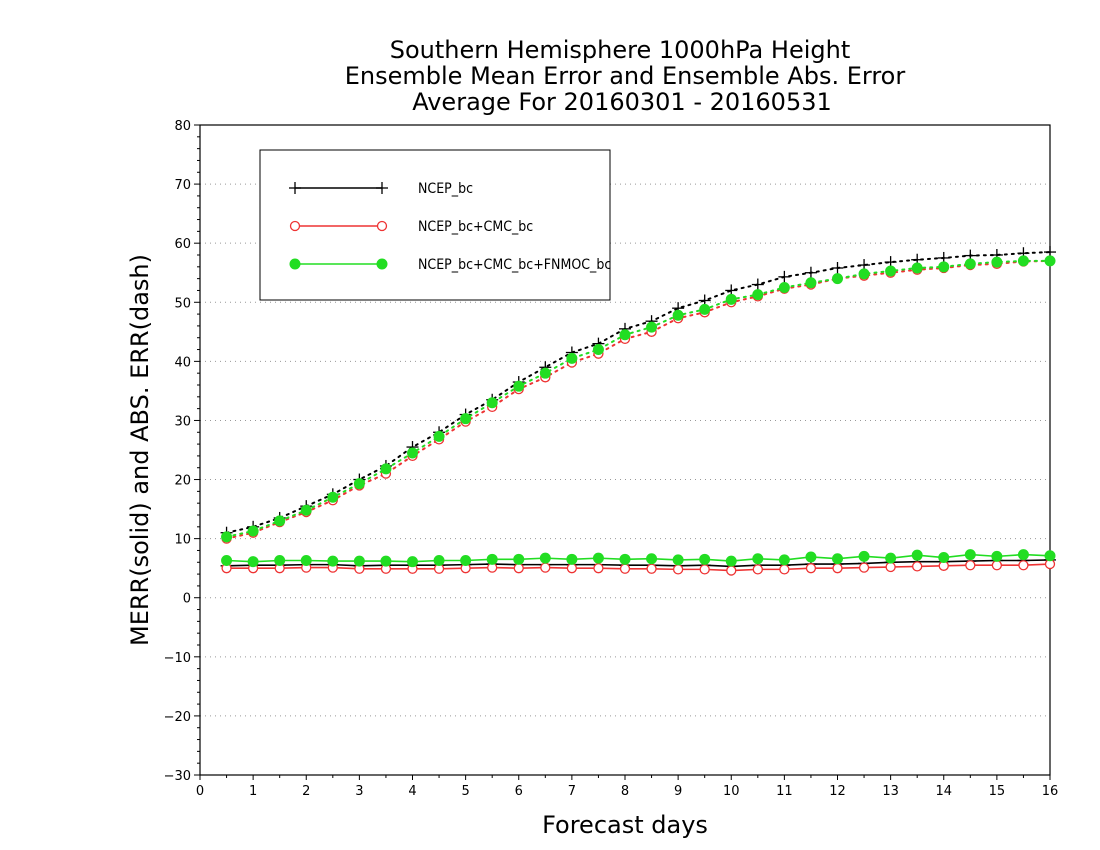  Describe the element at coordinates (182, 244) in the screenshot. I see `y-tick-label: 60` at that location.